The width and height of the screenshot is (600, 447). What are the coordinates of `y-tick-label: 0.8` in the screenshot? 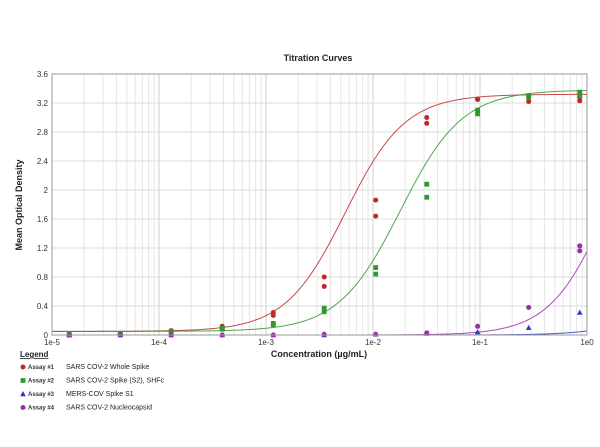 It's located at (43, 277).